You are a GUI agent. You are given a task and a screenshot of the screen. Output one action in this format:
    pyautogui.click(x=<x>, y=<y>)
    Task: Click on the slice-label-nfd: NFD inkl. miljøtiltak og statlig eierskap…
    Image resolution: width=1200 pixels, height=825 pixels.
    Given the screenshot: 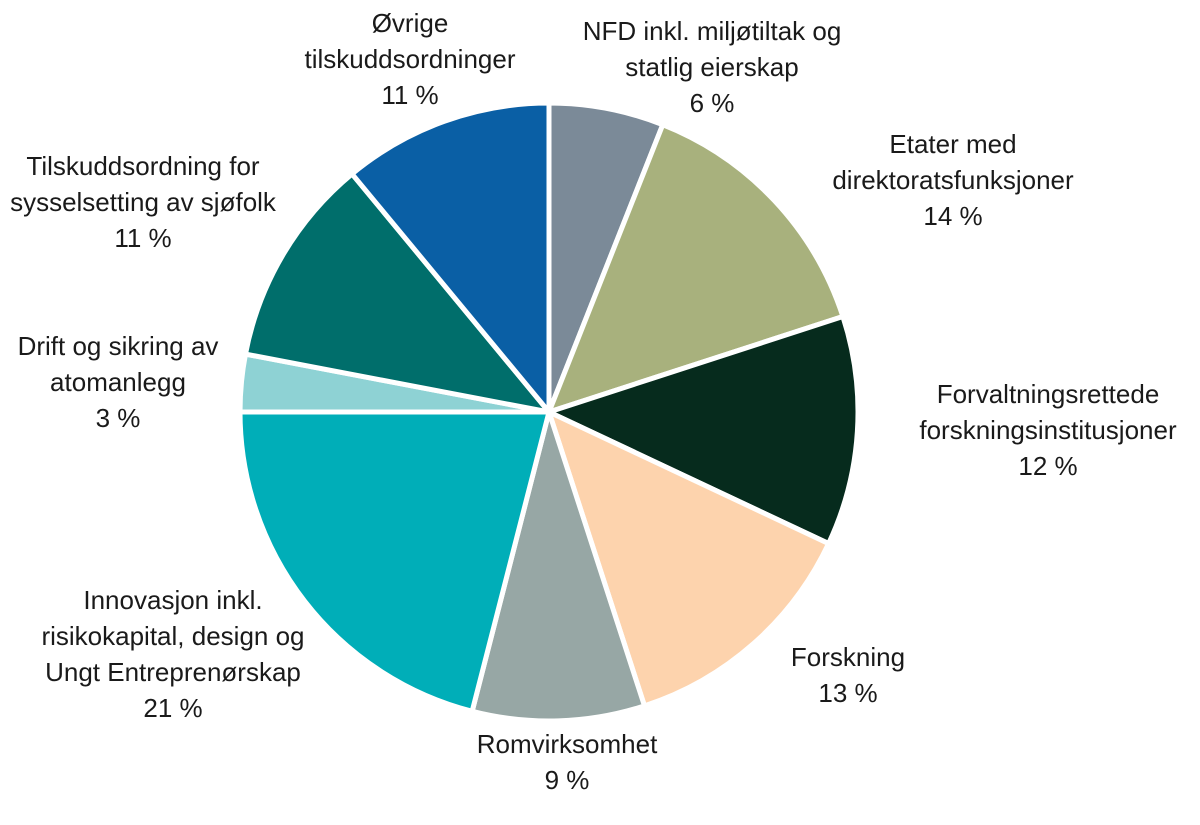 What is the action you would take?
    pyautogui.click(x=712, y=67)
    